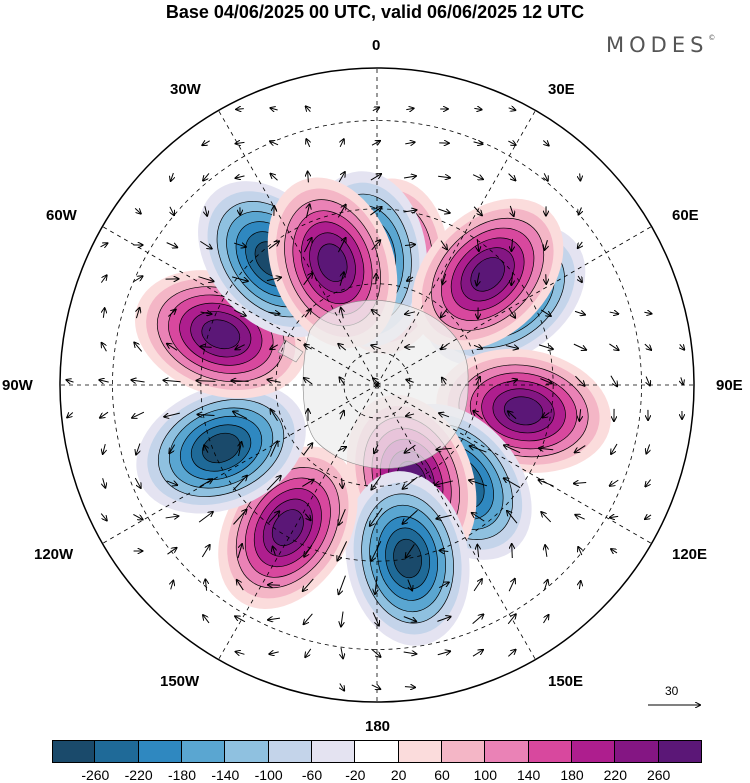 This screenshot has width=750, height=783. I want to click on anomaly-contour, so click(221, 334).